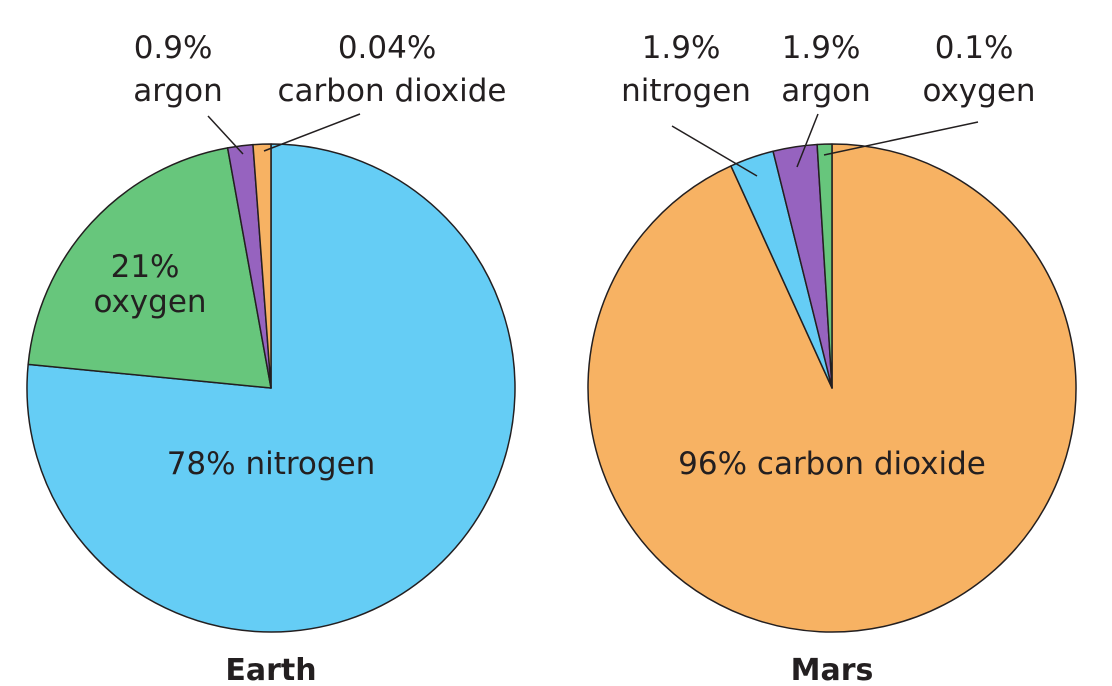 Image resolution: width=1112 pixels, height=686 pixels. I want to click on earth-co2-leader, so click(312, 132).